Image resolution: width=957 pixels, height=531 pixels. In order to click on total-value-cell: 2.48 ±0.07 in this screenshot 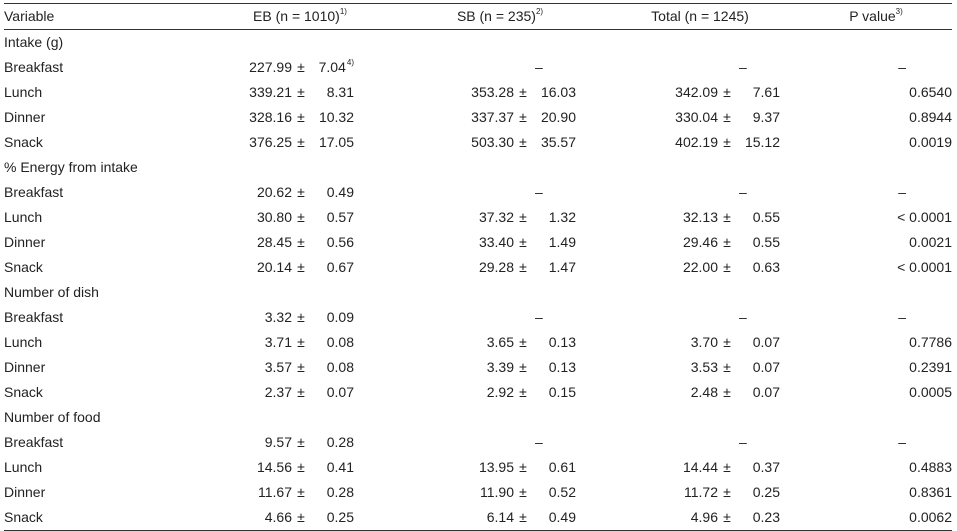, I will do `click(700, 392)`.